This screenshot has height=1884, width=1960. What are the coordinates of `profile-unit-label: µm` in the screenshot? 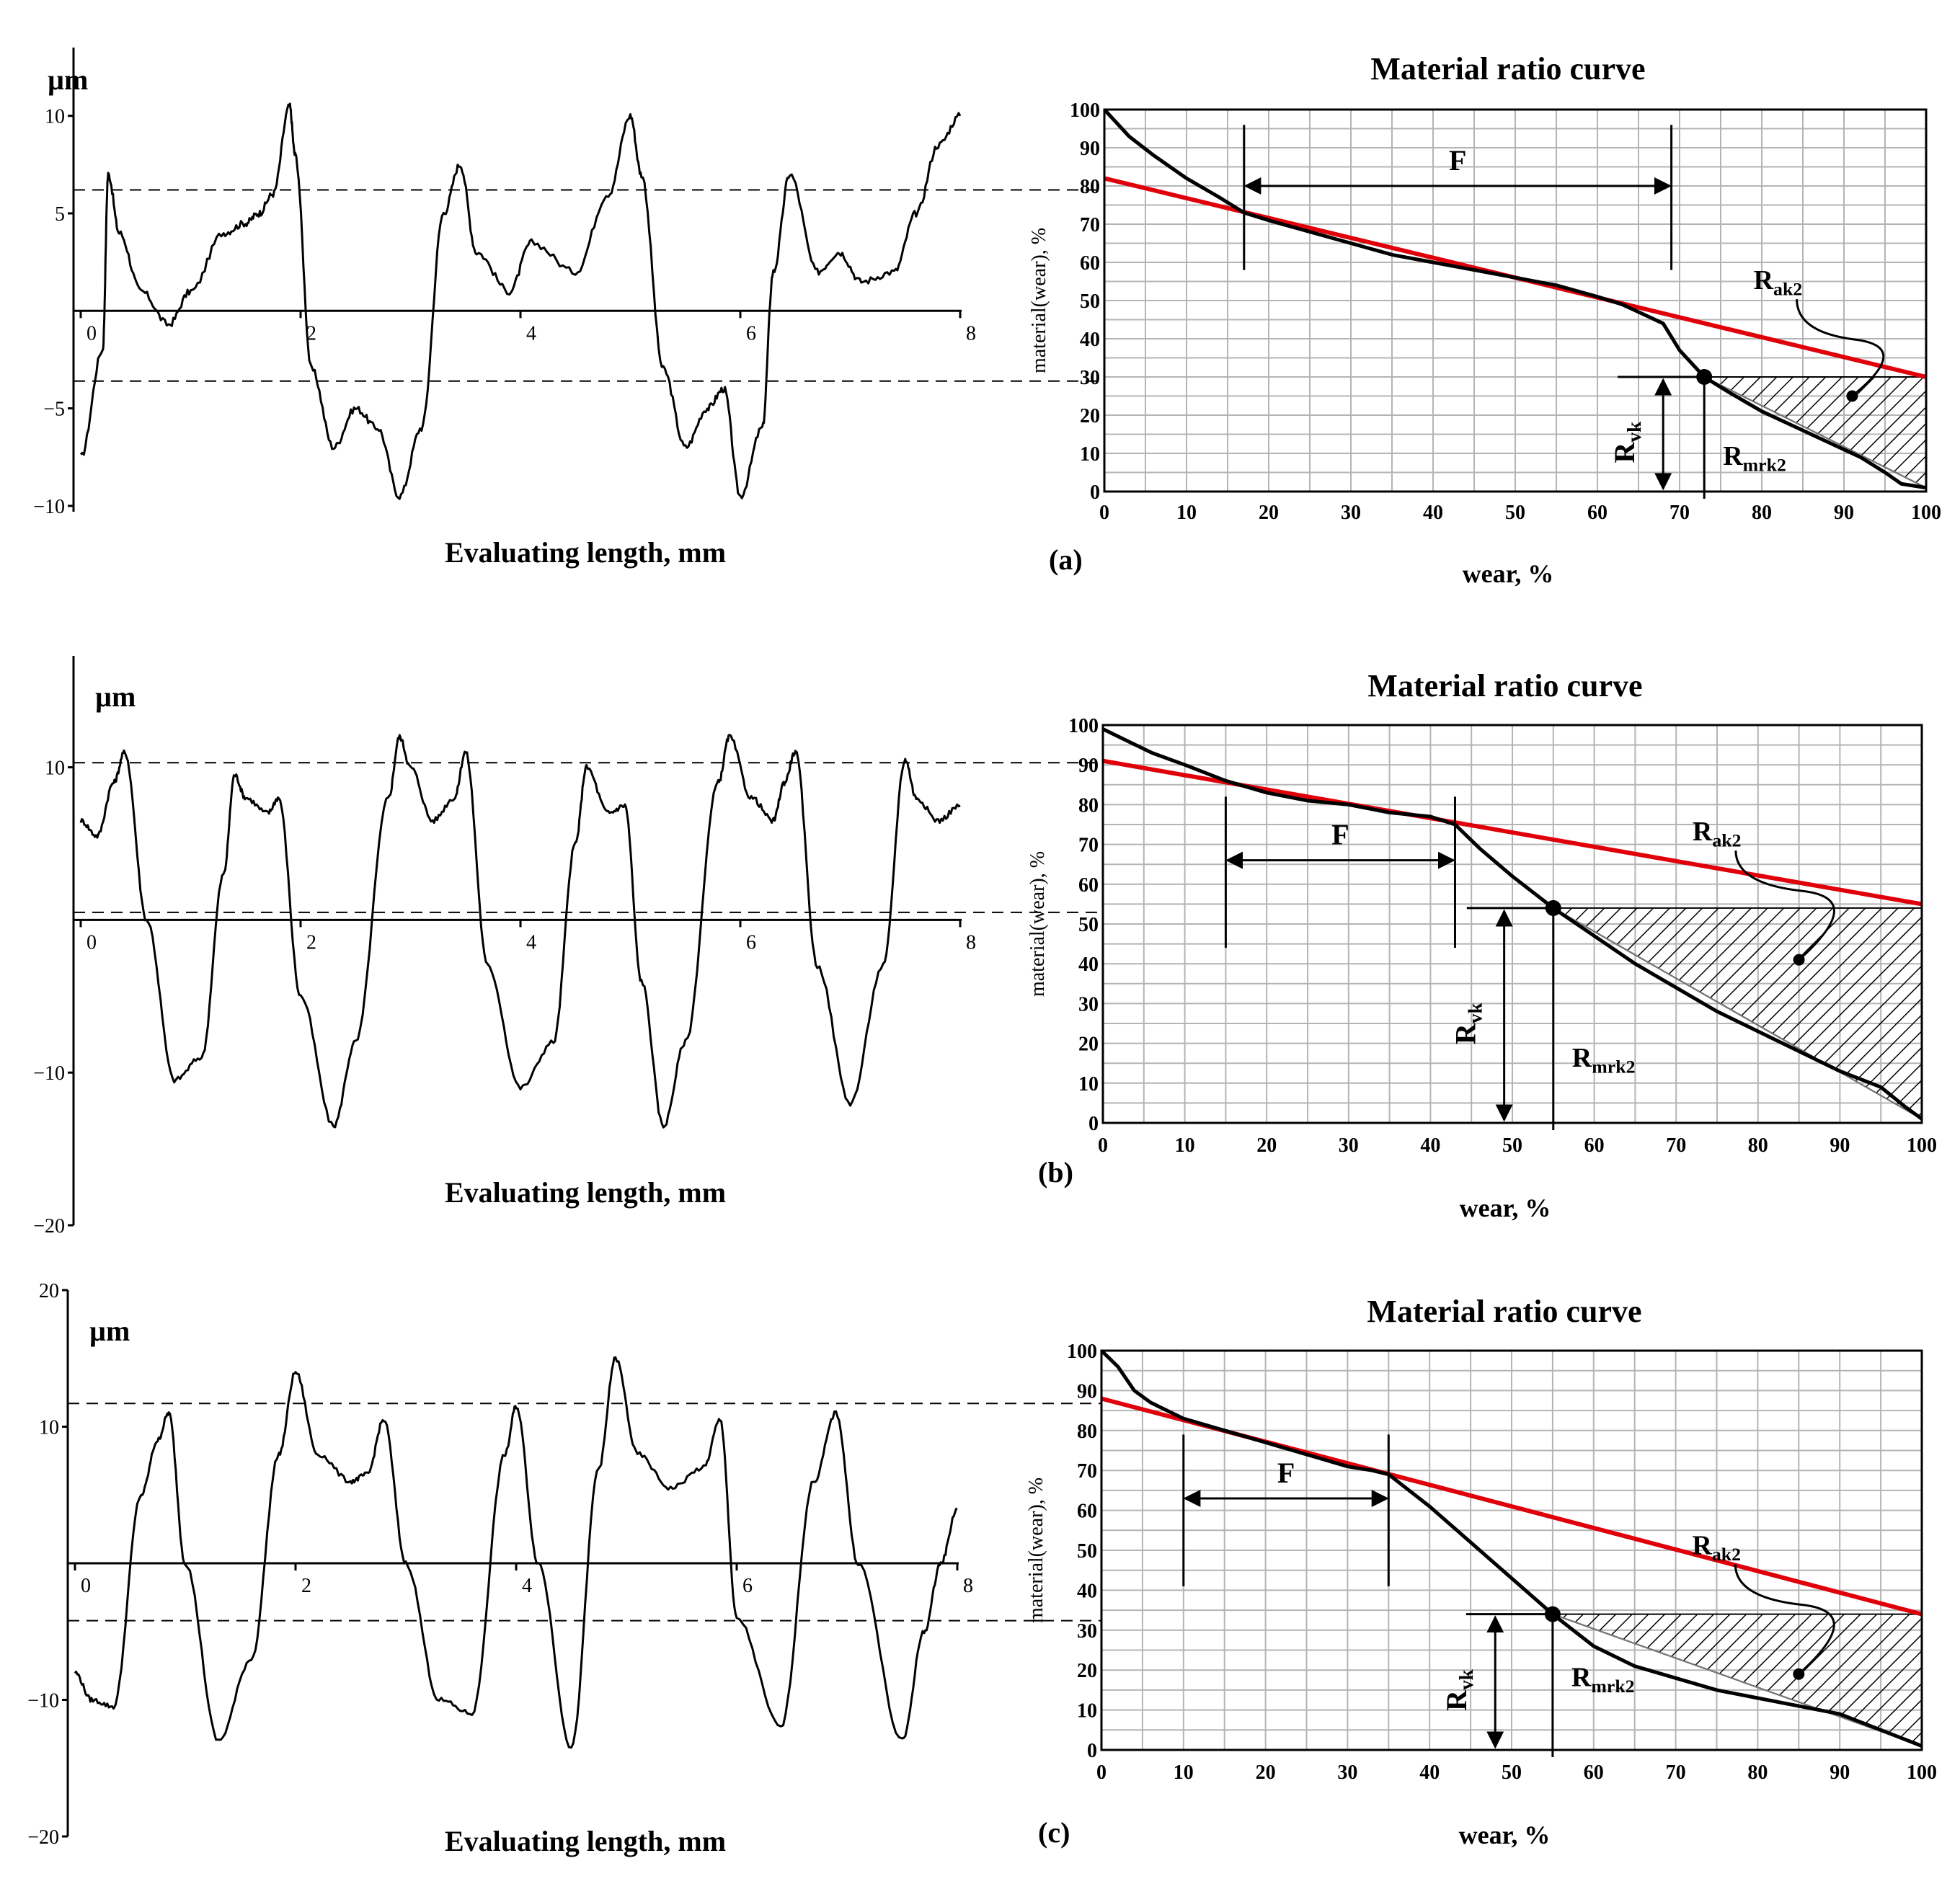 It's located at (109, 1331).